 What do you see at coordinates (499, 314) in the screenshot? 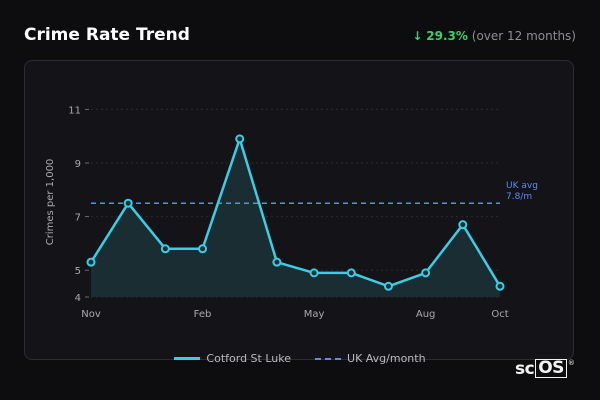
I see `x-tick-label: Oct` at bounding box center [499, 314].